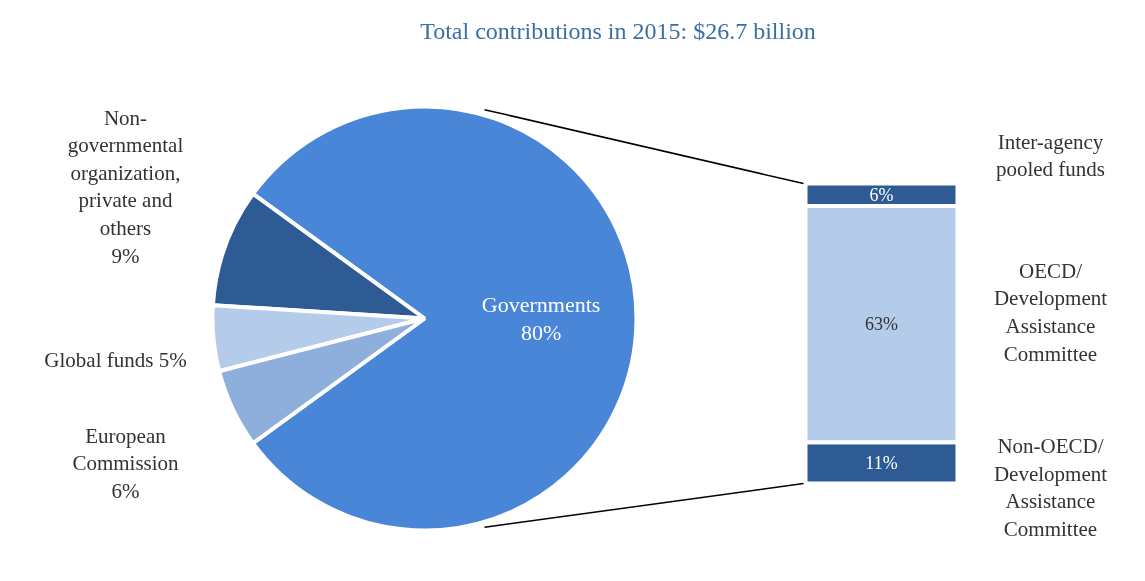  Describe the element at coordinates (115, 359) in the screenshot. I see `slice-label: Global funds 5%` at that location.